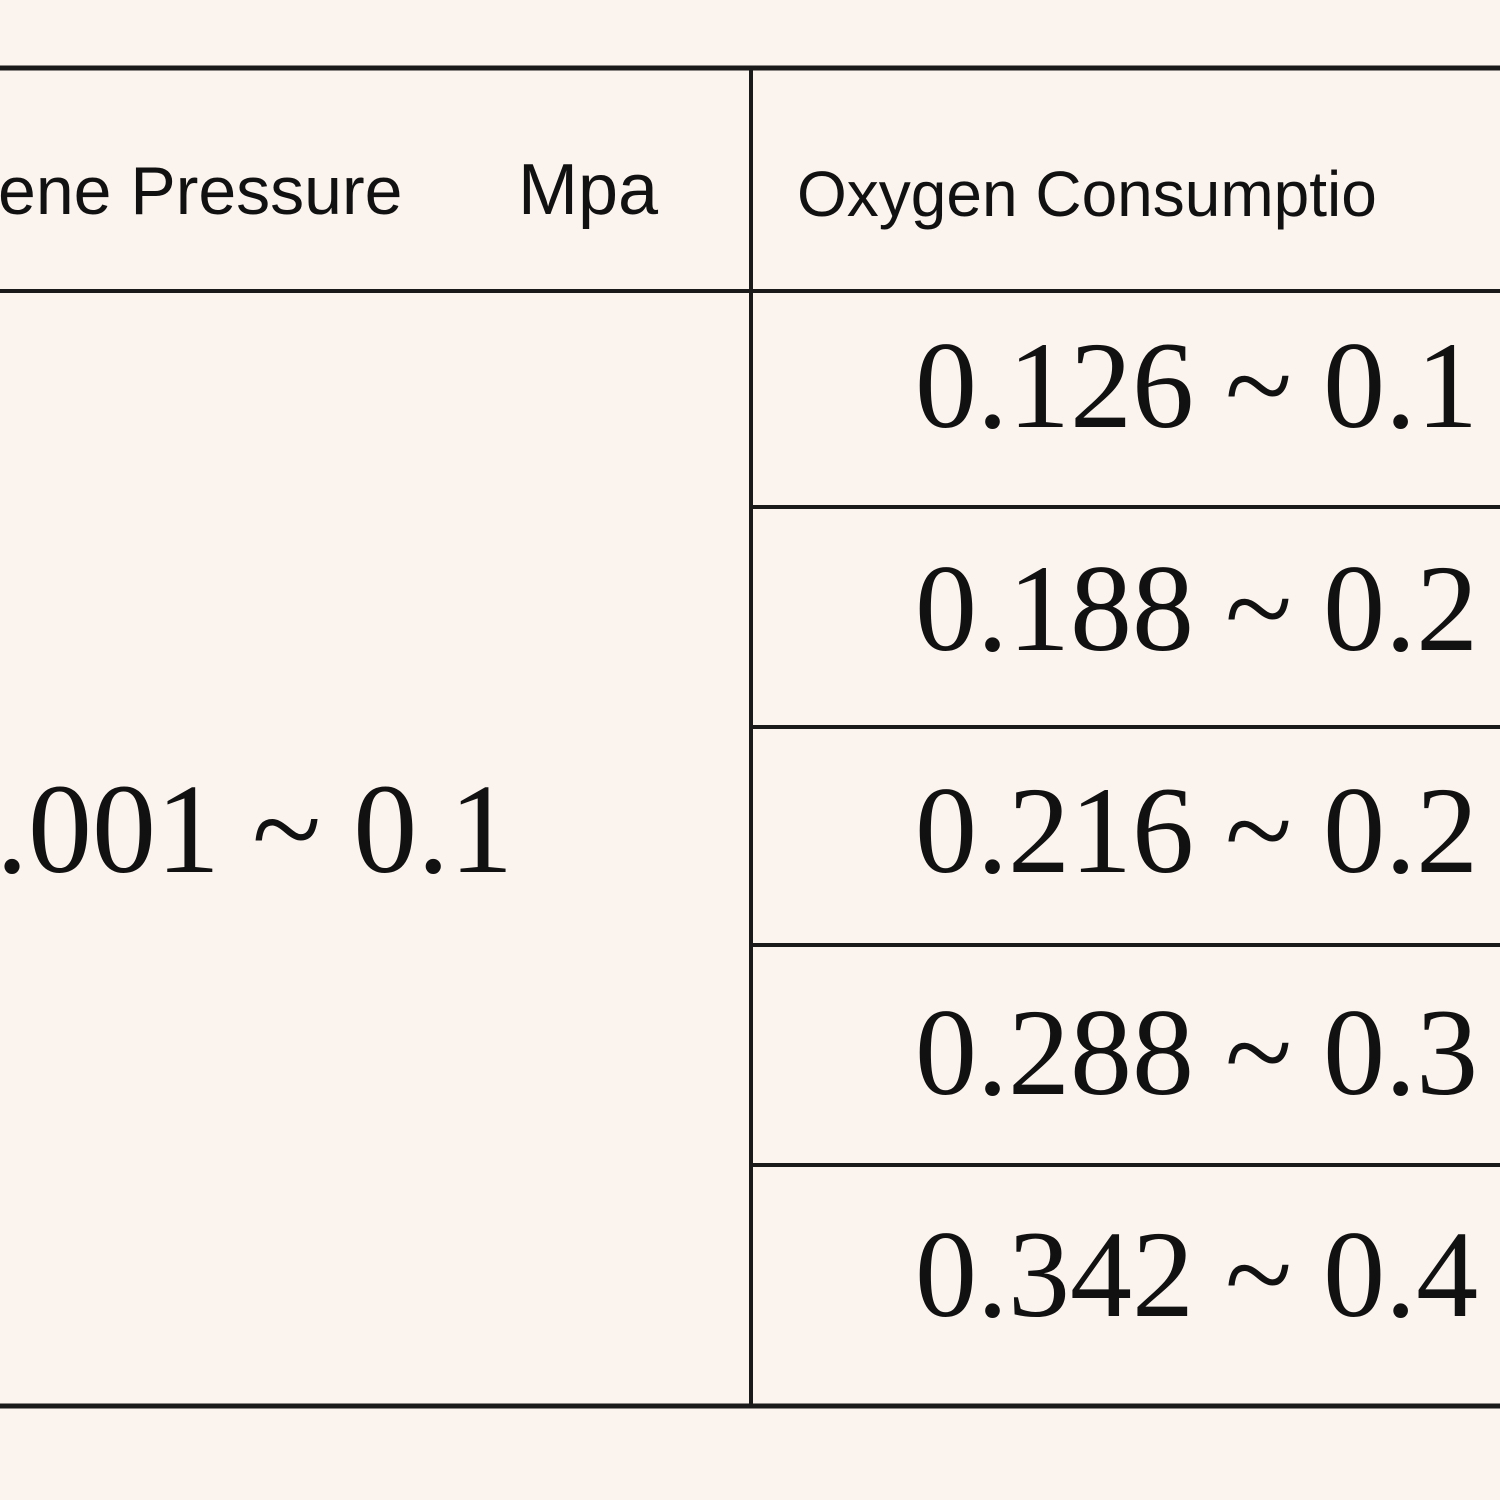 Image resolution: width=1500 pixels, height=1500 pixels. I want to click on header-unit: Mpa, so click(588, 190).